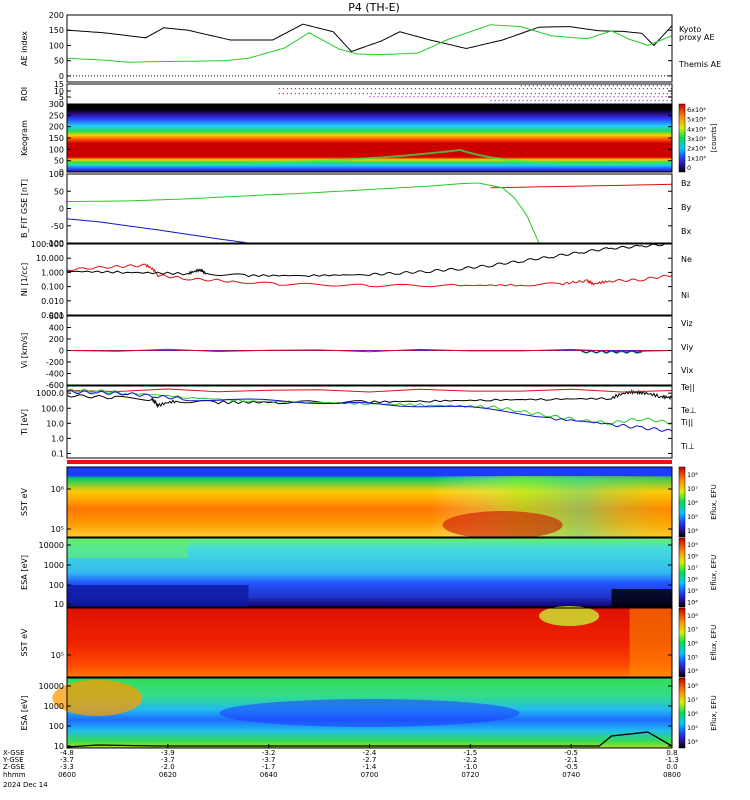  What do you see at coordinates (370, 775) in the screenshot?
I see `xaxis-time: 0700` at bounding box center [370, 775].